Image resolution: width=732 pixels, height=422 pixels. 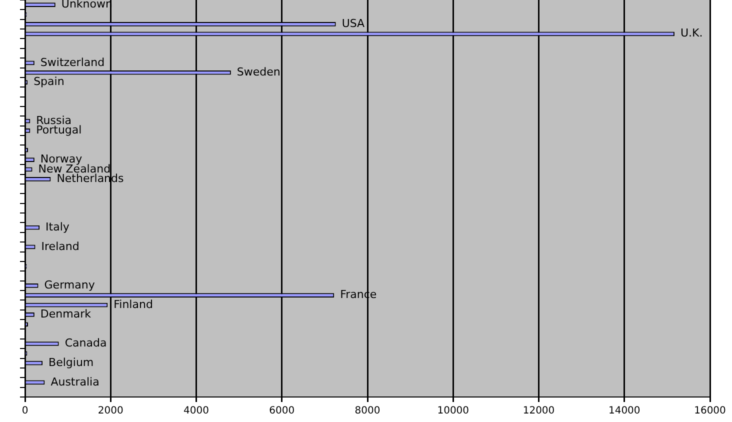 What do you see at coordinates (85, 343) in the screenshot?
I see `y-tick-label: Canada` at bounding box center [85, 343].